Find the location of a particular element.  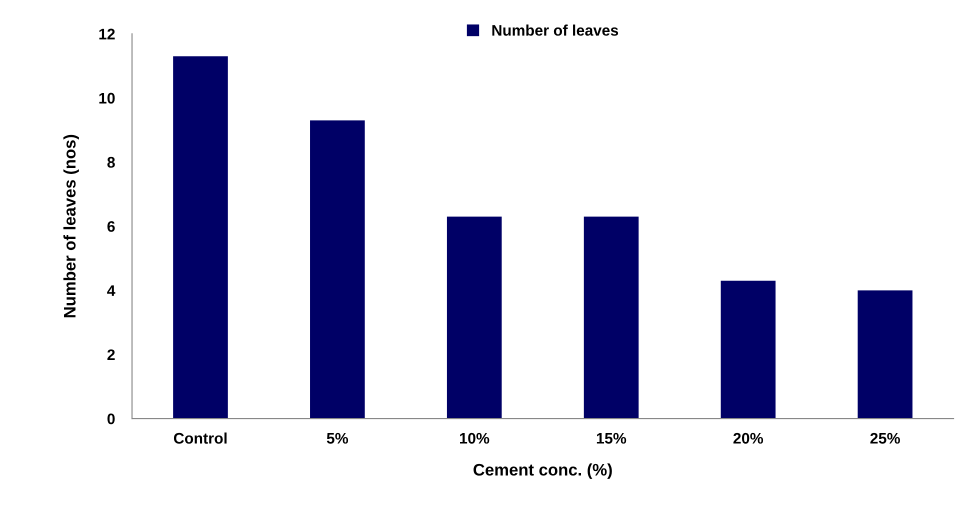

y-tick-label: 8 is located at coordinates (111, 162).